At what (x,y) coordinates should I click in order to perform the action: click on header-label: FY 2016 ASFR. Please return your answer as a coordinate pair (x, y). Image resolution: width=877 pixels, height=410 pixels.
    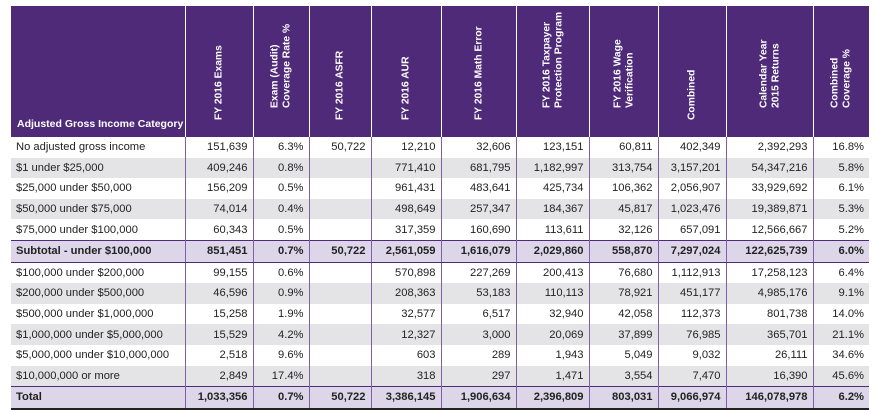
    Looking at the image, I should click on (340, 85).